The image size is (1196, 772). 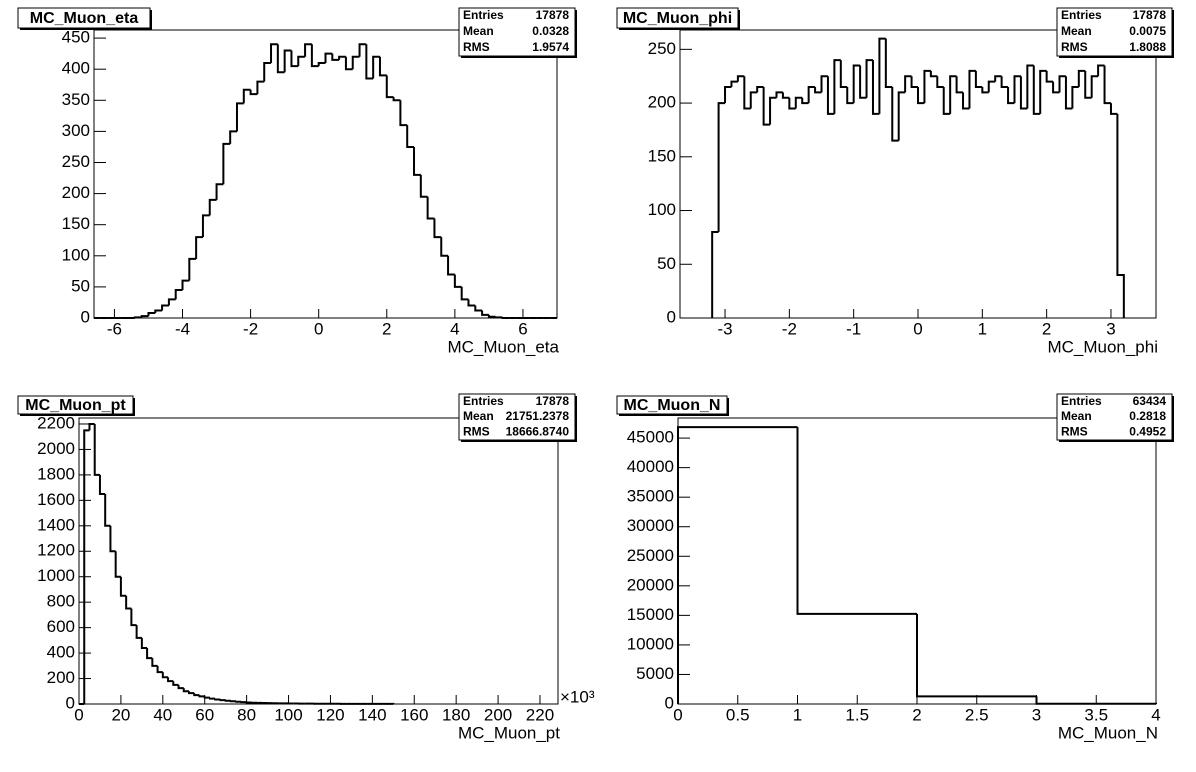 What do you see at coordinates (325, 174) in the screenshot?
I see `frame` at bounding box center [325, 174].